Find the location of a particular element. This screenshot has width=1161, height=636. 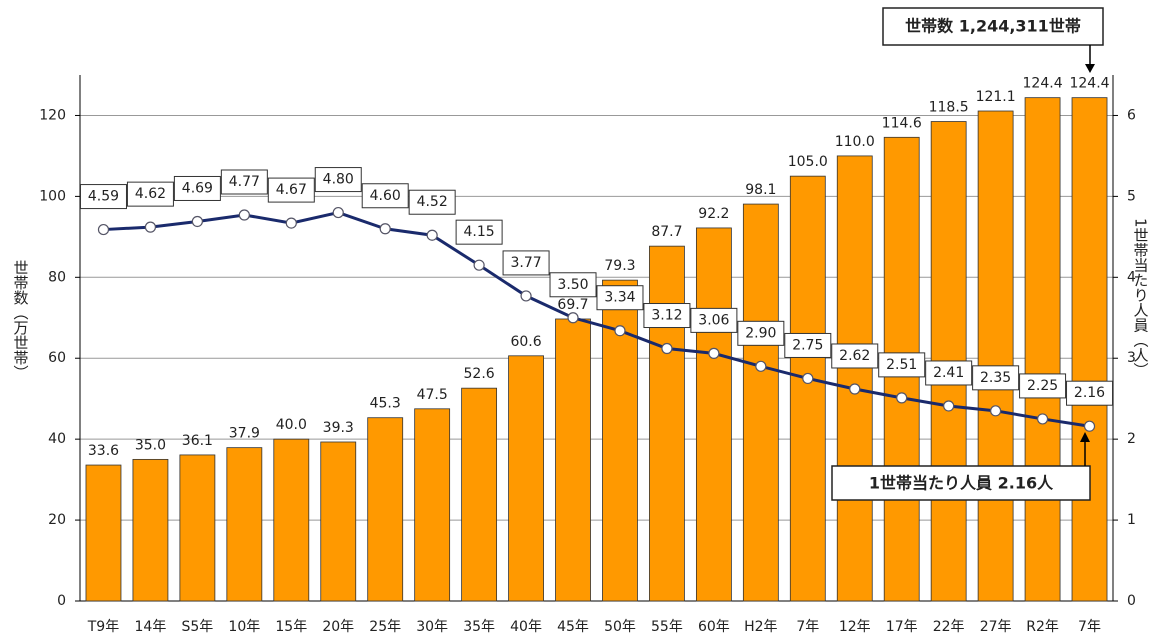

y2-tick-label: 6 is located at coordinates (1131, 115).